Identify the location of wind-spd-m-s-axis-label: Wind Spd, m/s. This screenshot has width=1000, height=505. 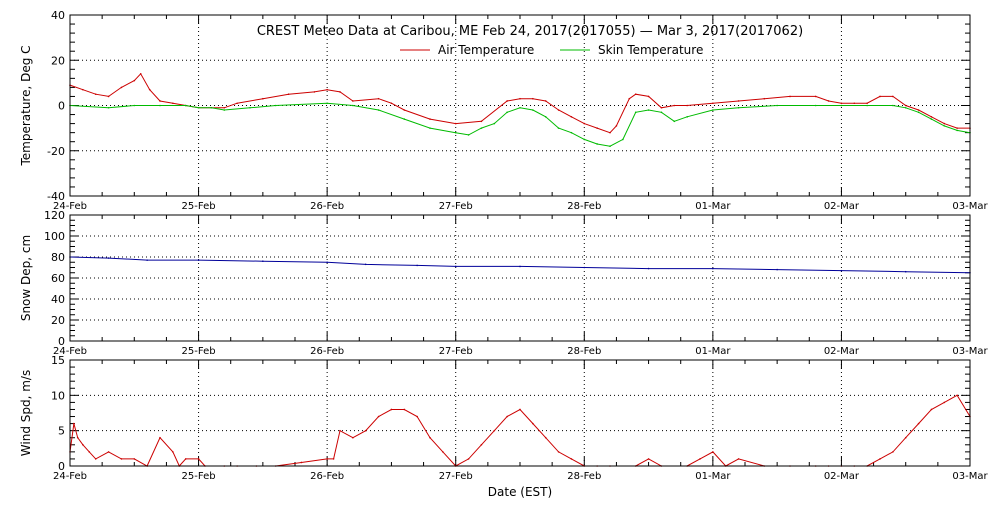
(26, 413).